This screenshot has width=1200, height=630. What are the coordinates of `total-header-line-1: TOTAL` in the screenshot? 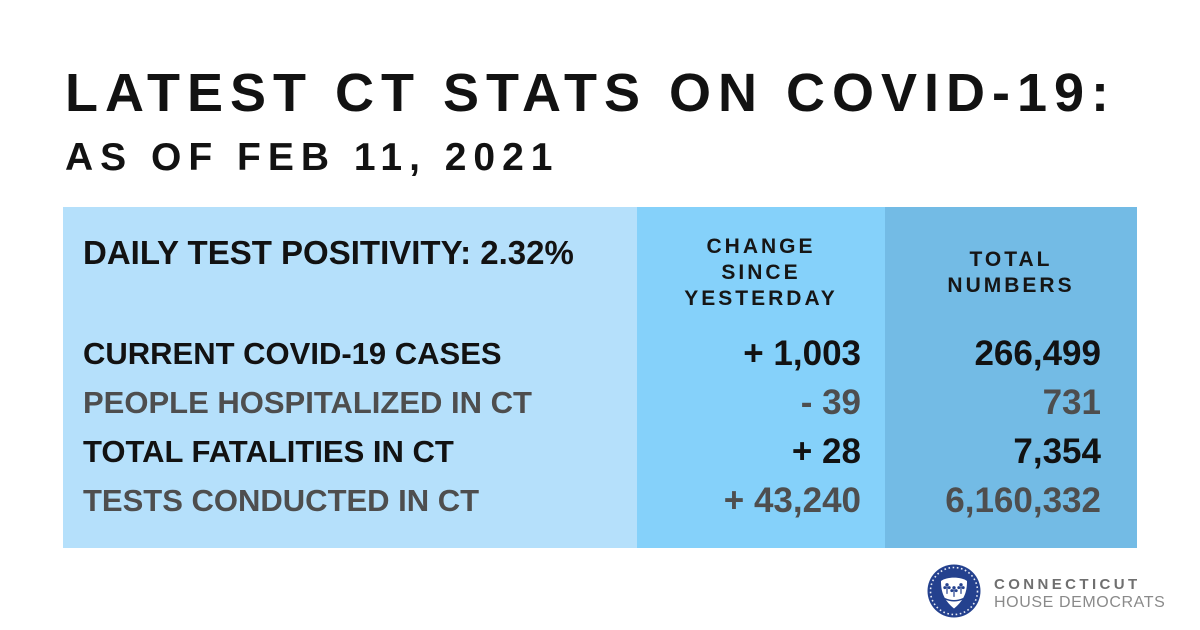 It's located at (1011, 259).